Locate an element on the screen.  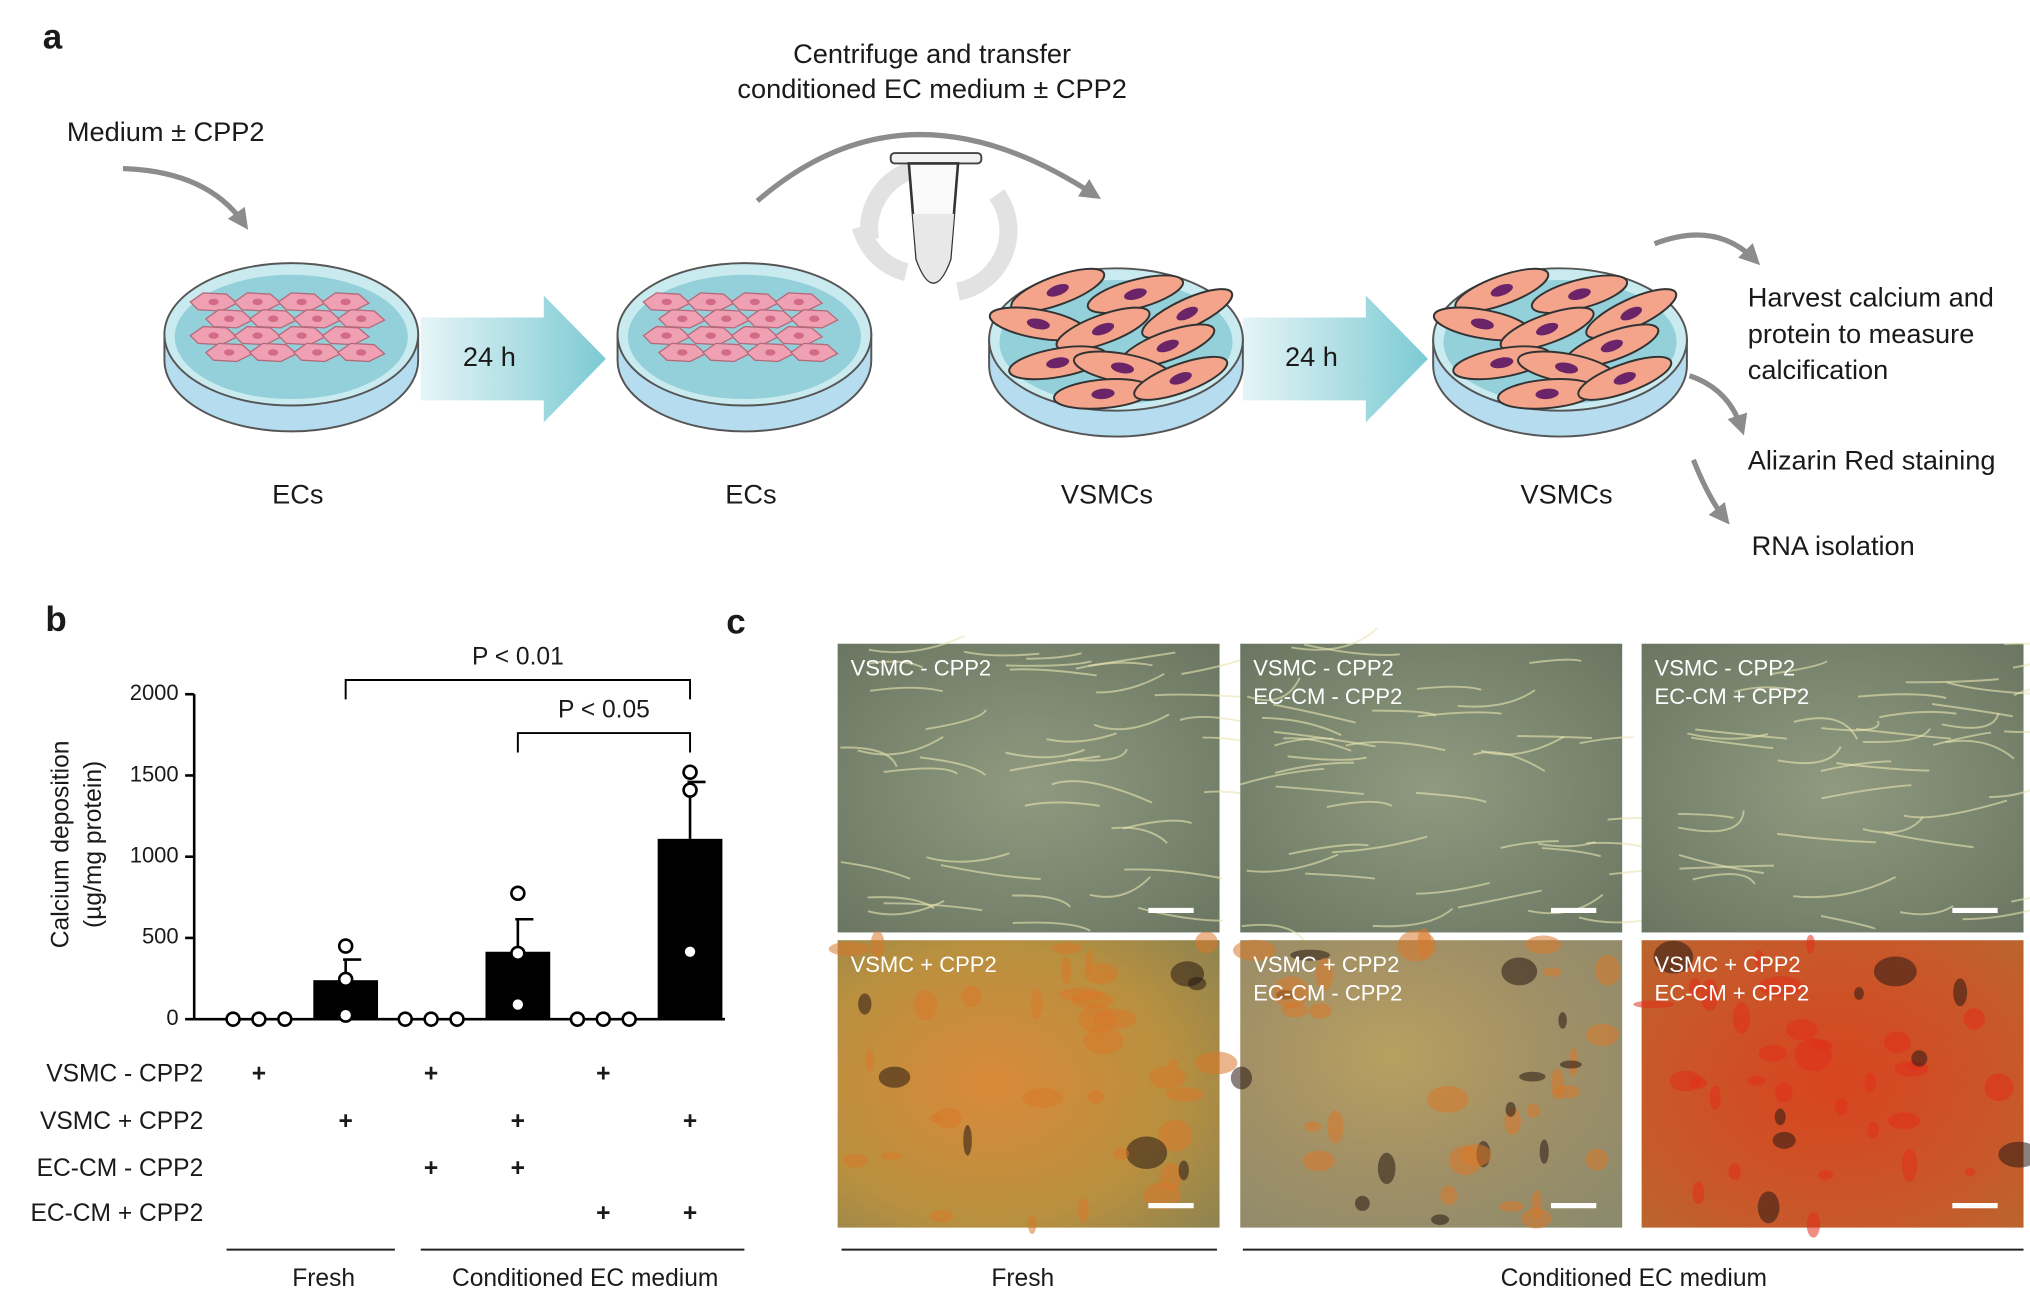
group-label: Fresh is located at coordinates (1022, 1278).